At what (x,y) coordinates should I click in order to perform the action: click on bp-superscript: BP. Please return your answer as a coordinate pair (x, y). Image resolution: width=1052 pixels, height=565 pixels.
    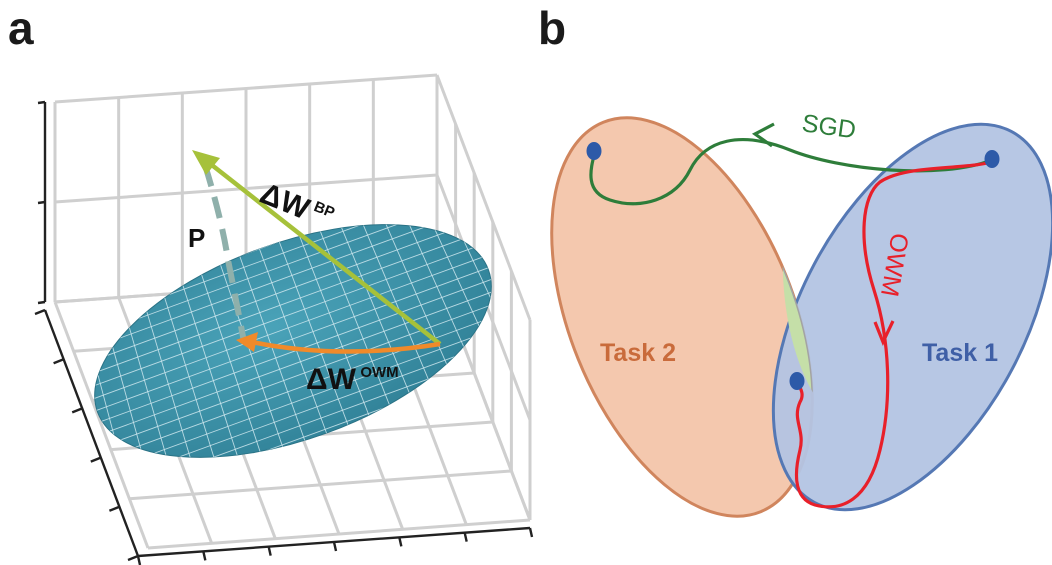
    Looking at the image, I should click on (324, 210).